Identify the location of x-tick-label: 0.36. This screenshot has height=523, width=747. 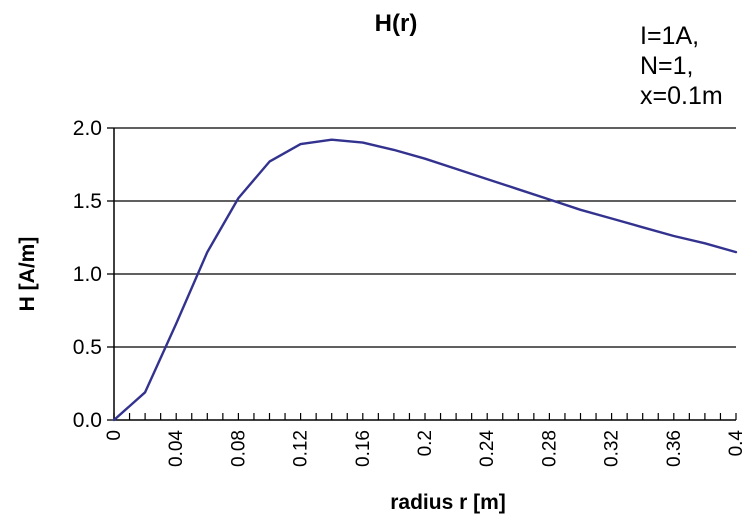
(674, 448).